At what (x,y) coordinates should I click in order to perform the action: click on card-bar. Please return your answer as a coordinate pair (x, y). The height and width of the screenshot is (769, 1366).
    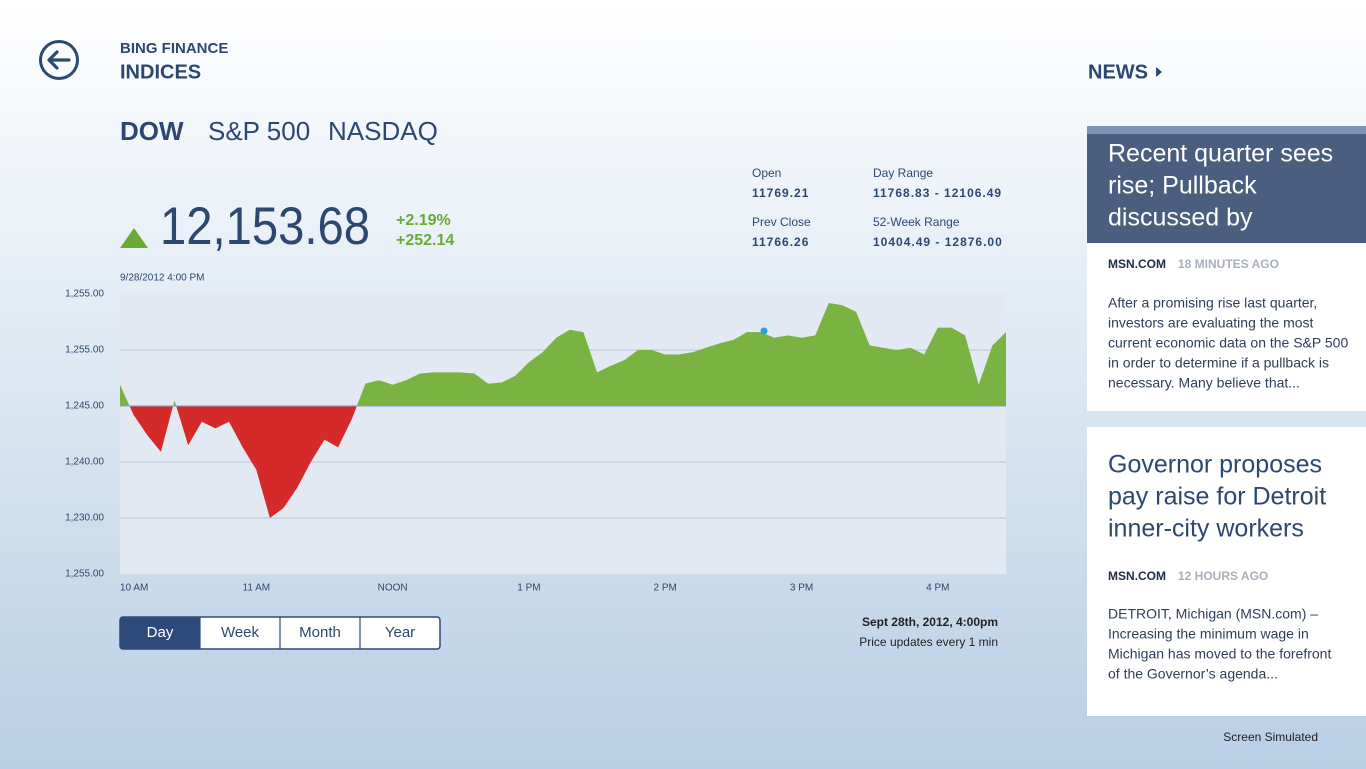
    Looking at the image, I should click on (1226, 130).